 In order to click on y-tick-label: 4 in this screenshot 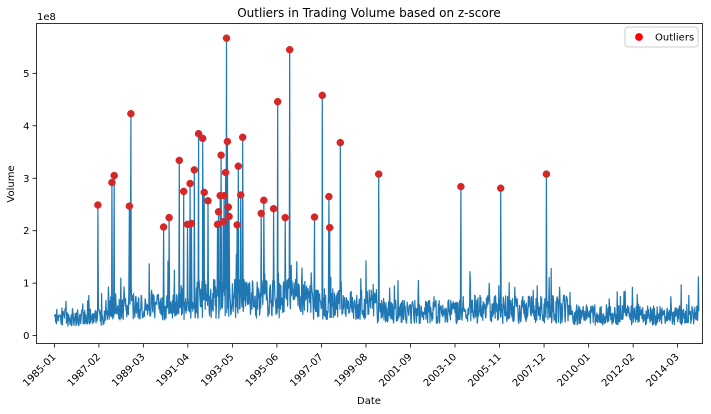, I will do `click(26, 126)`.